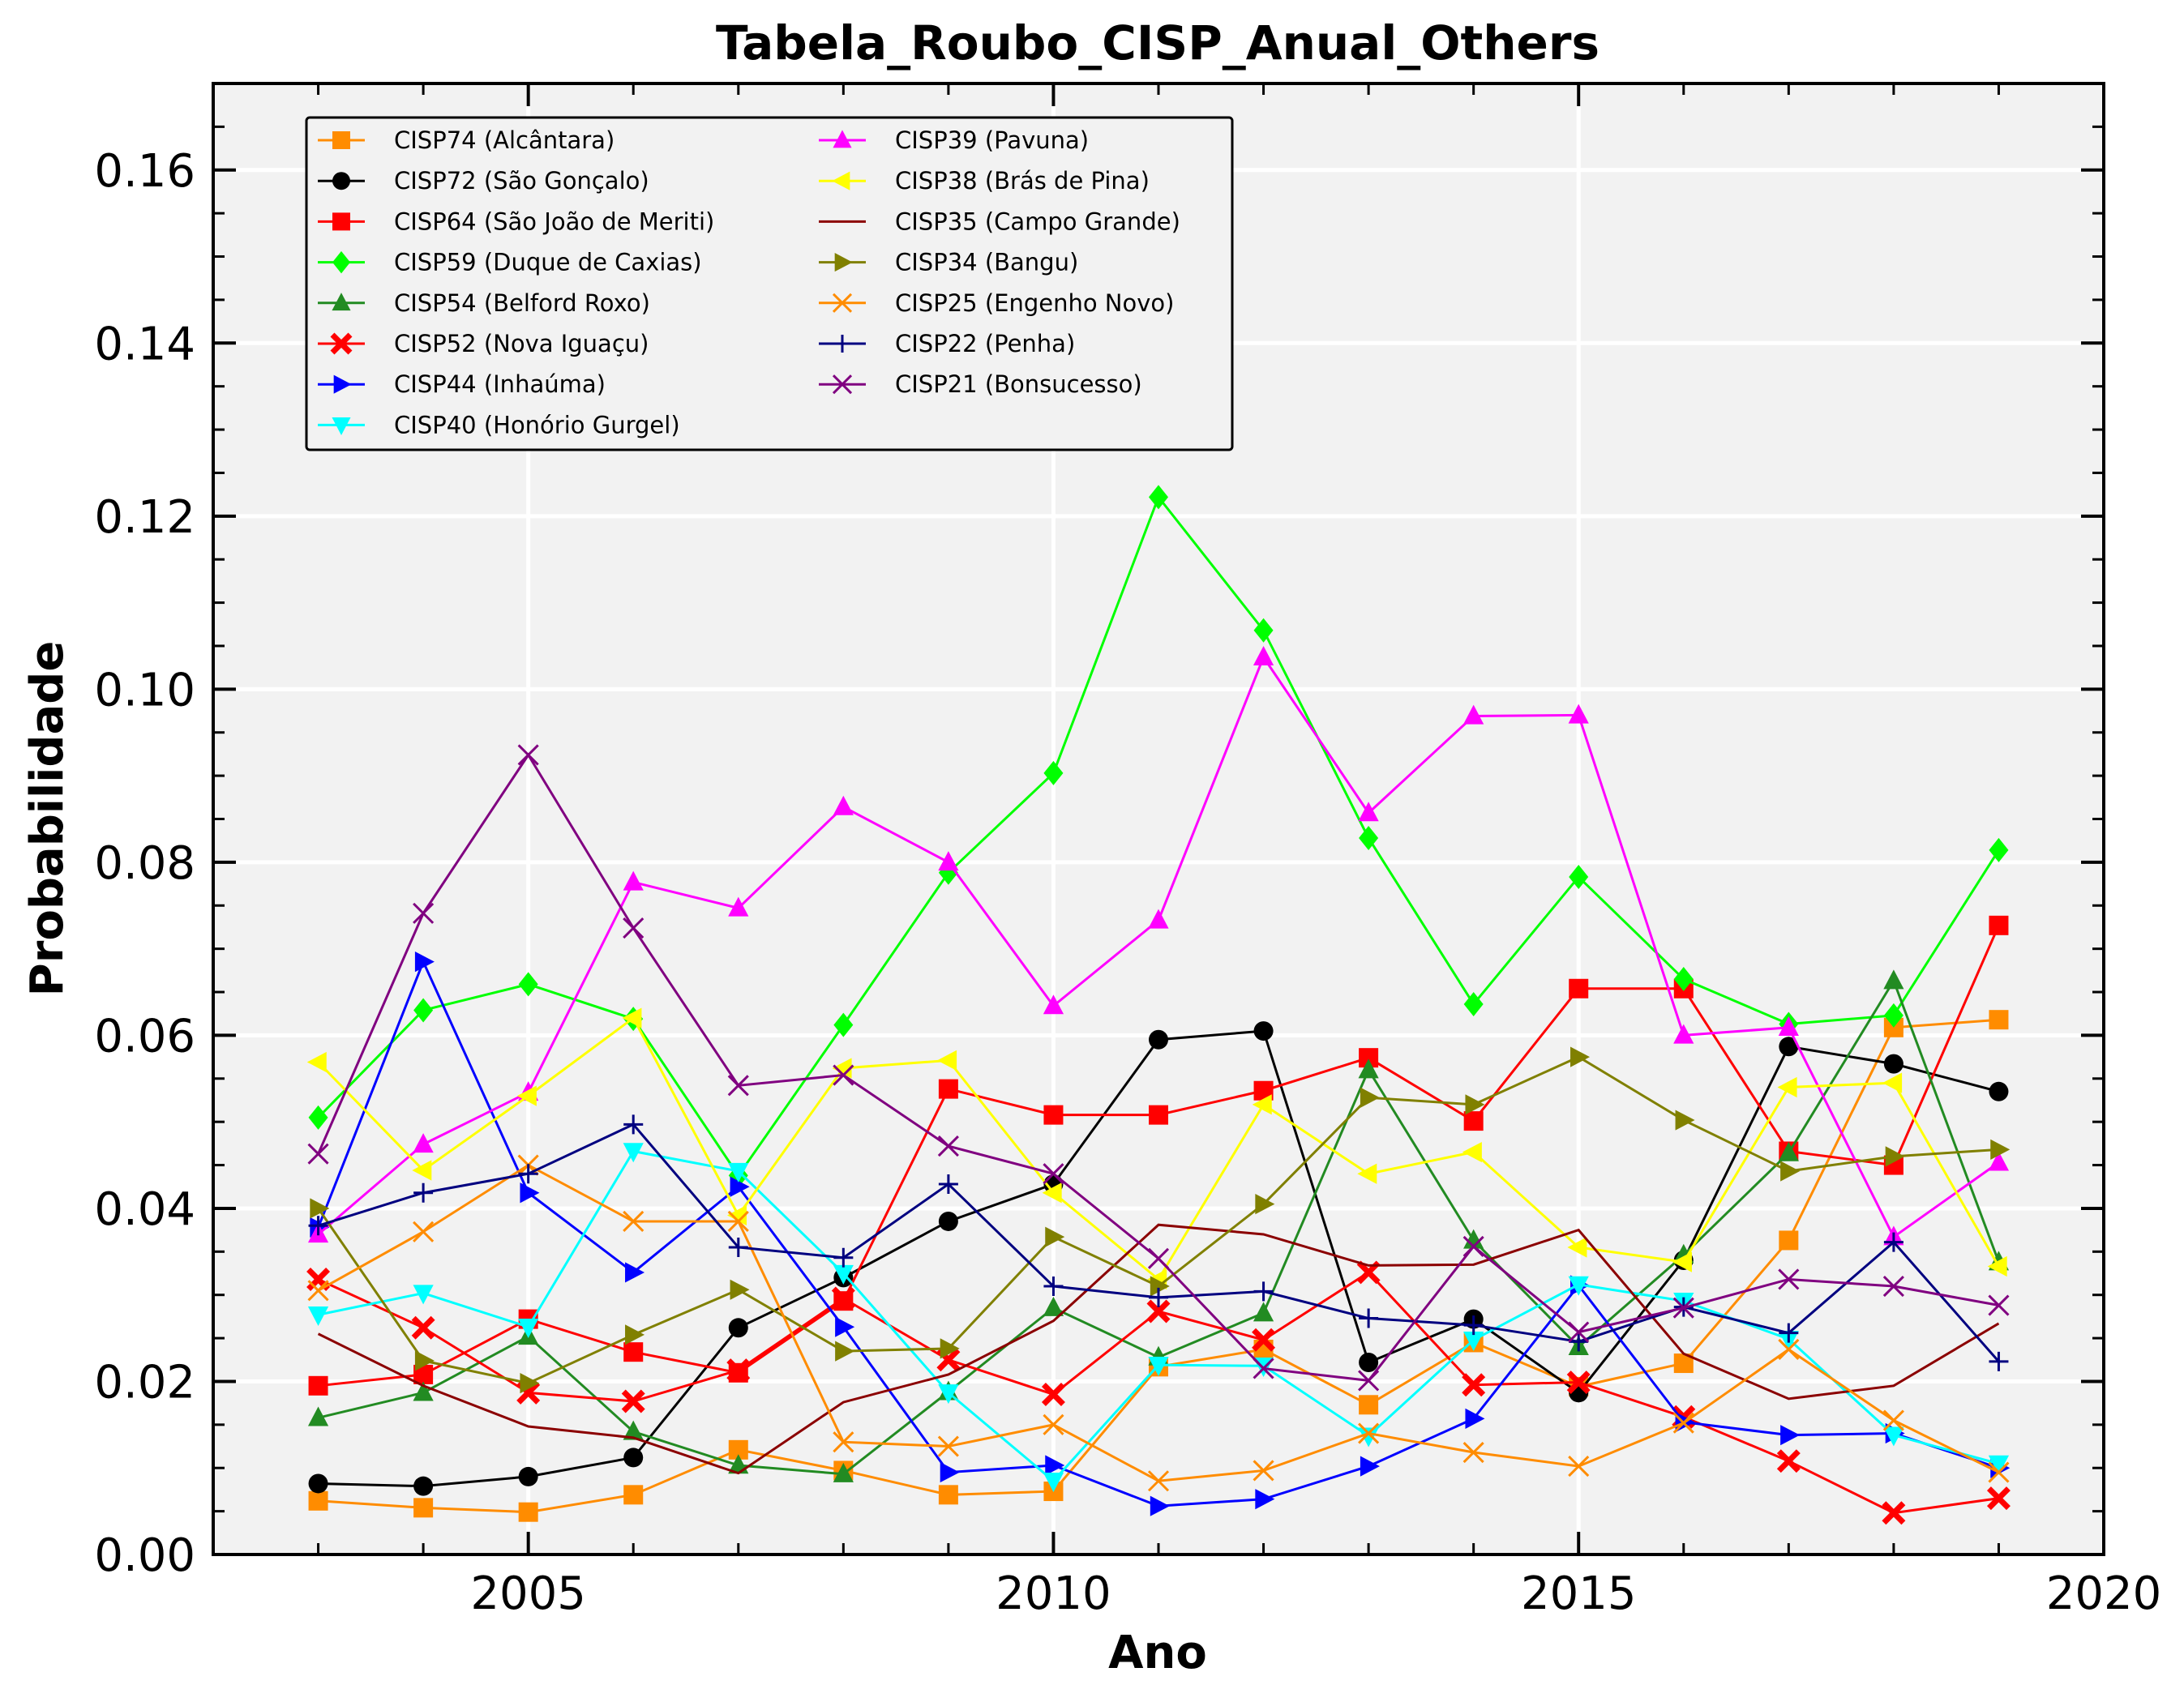  I want to click on legend-entry: CISP38 (Brás de Pina), so click(985, 181).